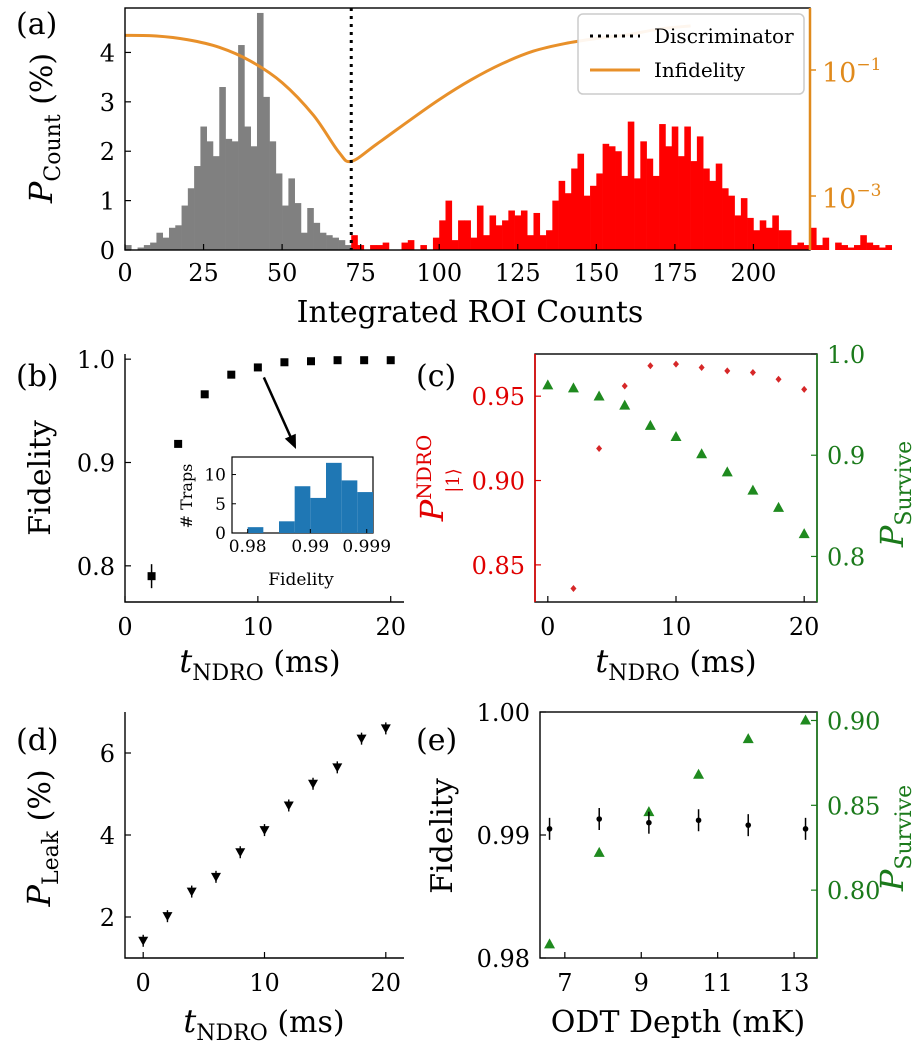  What do you see at coordinates (498, 482) in the screenshot?
I see `y-tick-label: 0.90` at bounding box center [498, 482].